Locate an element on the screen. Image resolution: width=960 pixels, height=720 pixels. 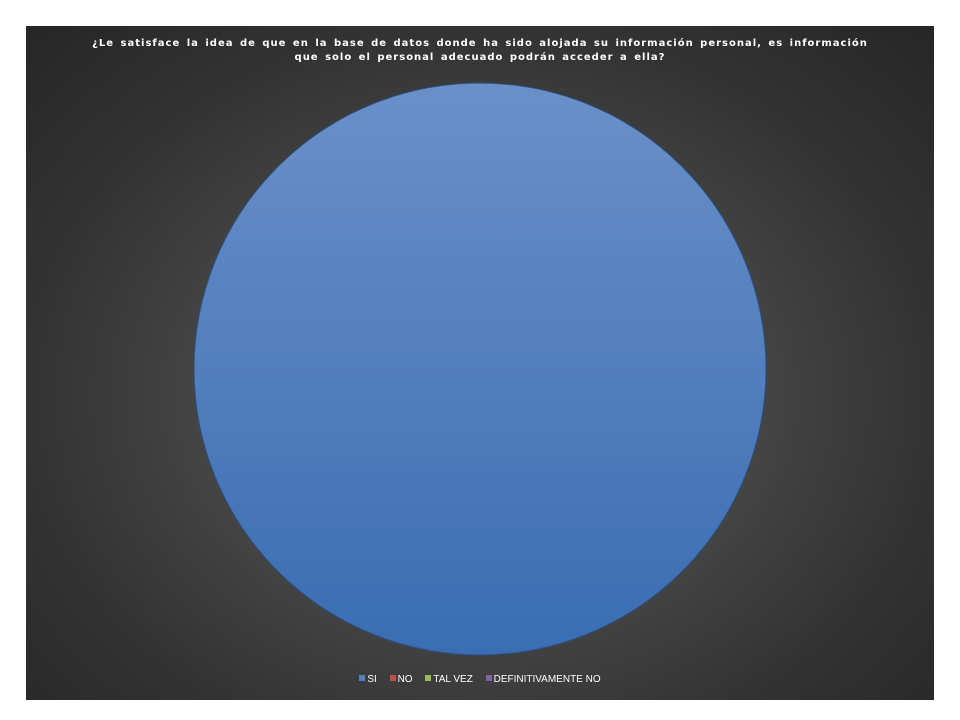
legend-label-definitivamente-no: DEFINITIVAMENTE NO is located at coordinates (547, 679).